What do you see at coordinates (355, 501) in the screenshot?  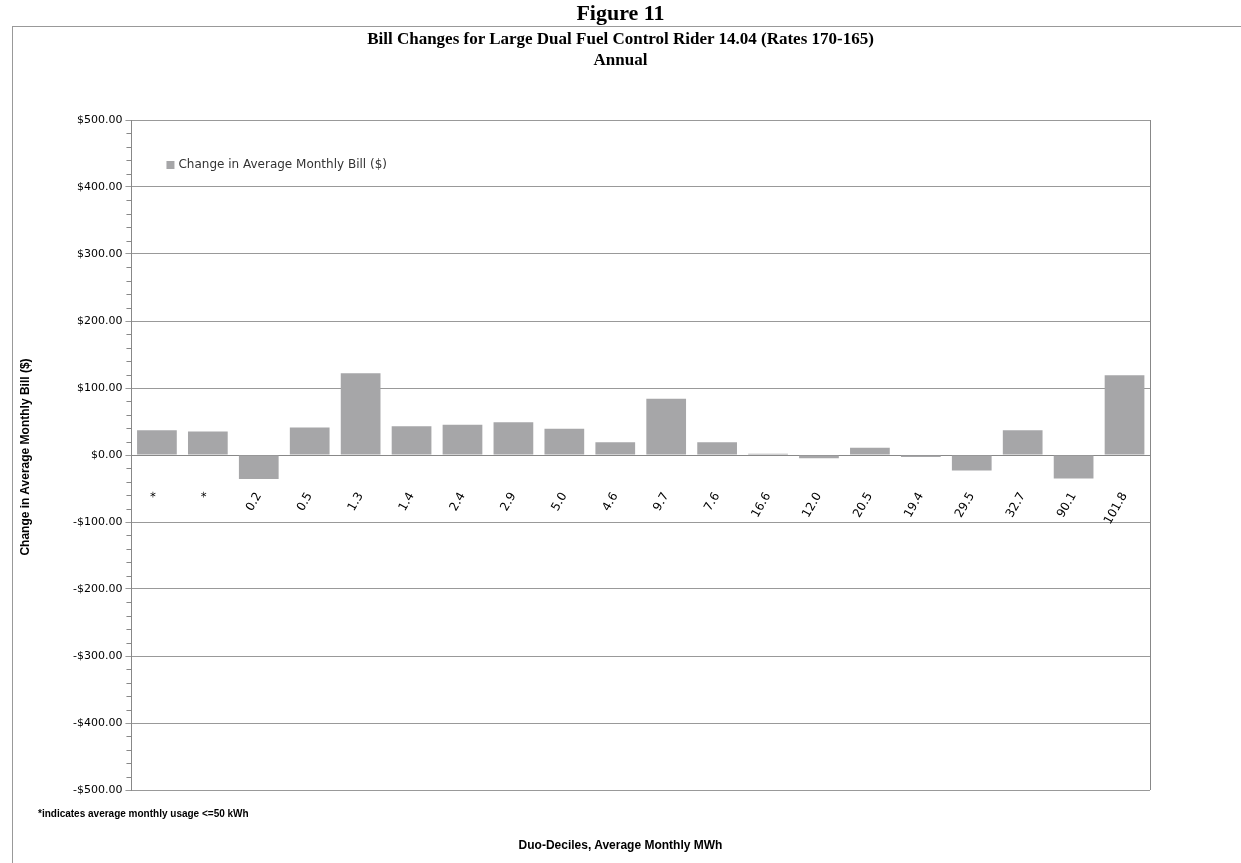 I see `x-tick-label: 1.3` at bounding box center [355, 501].